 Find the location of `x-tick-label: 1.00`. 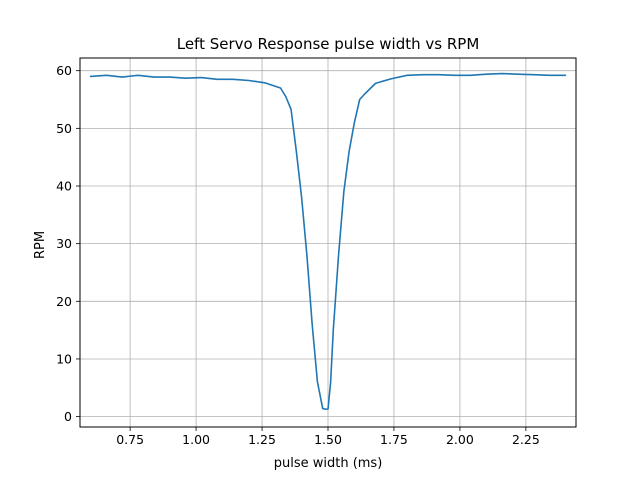

x-tick-label: 1.00 is located at coordinates (196, 439).